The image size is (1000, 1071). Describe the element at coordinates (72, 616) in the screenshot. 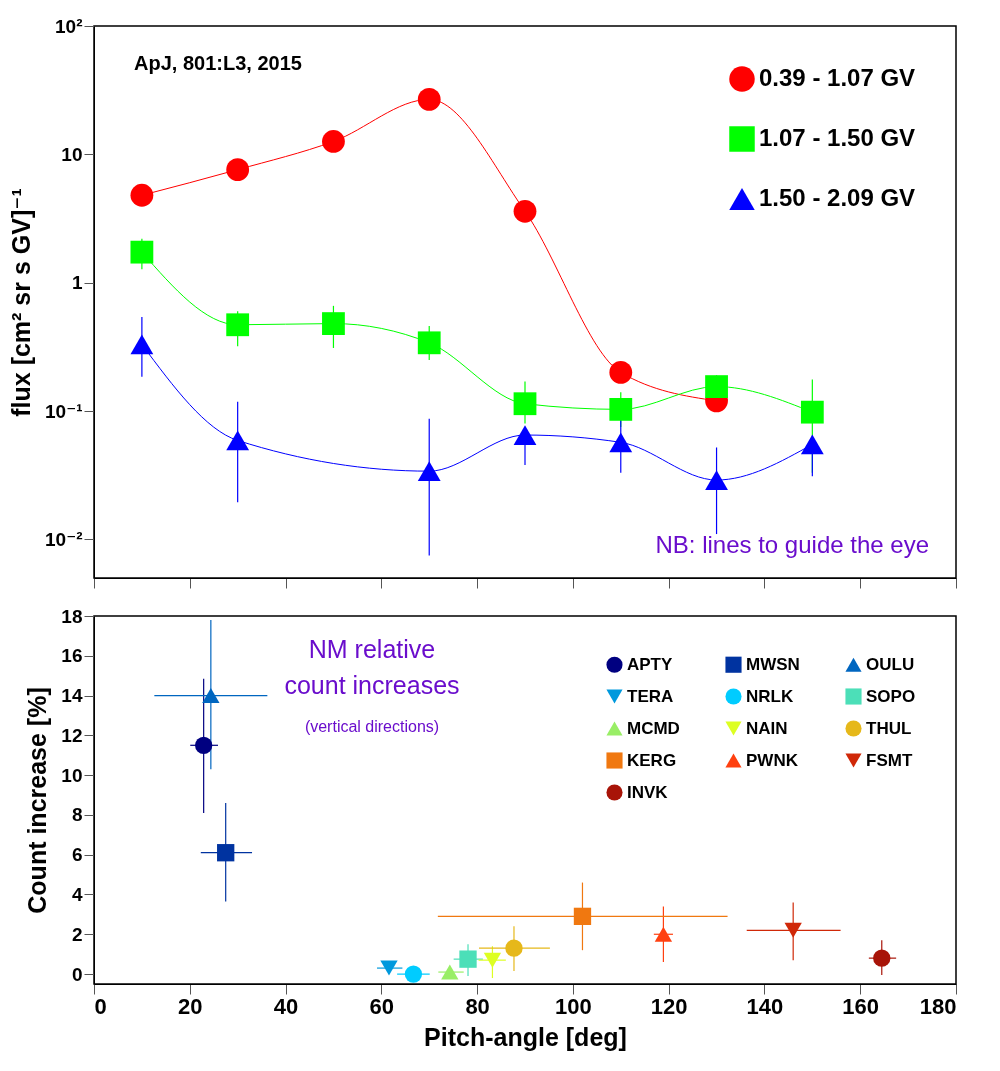

I see `y-tick-label: 18` at that location.